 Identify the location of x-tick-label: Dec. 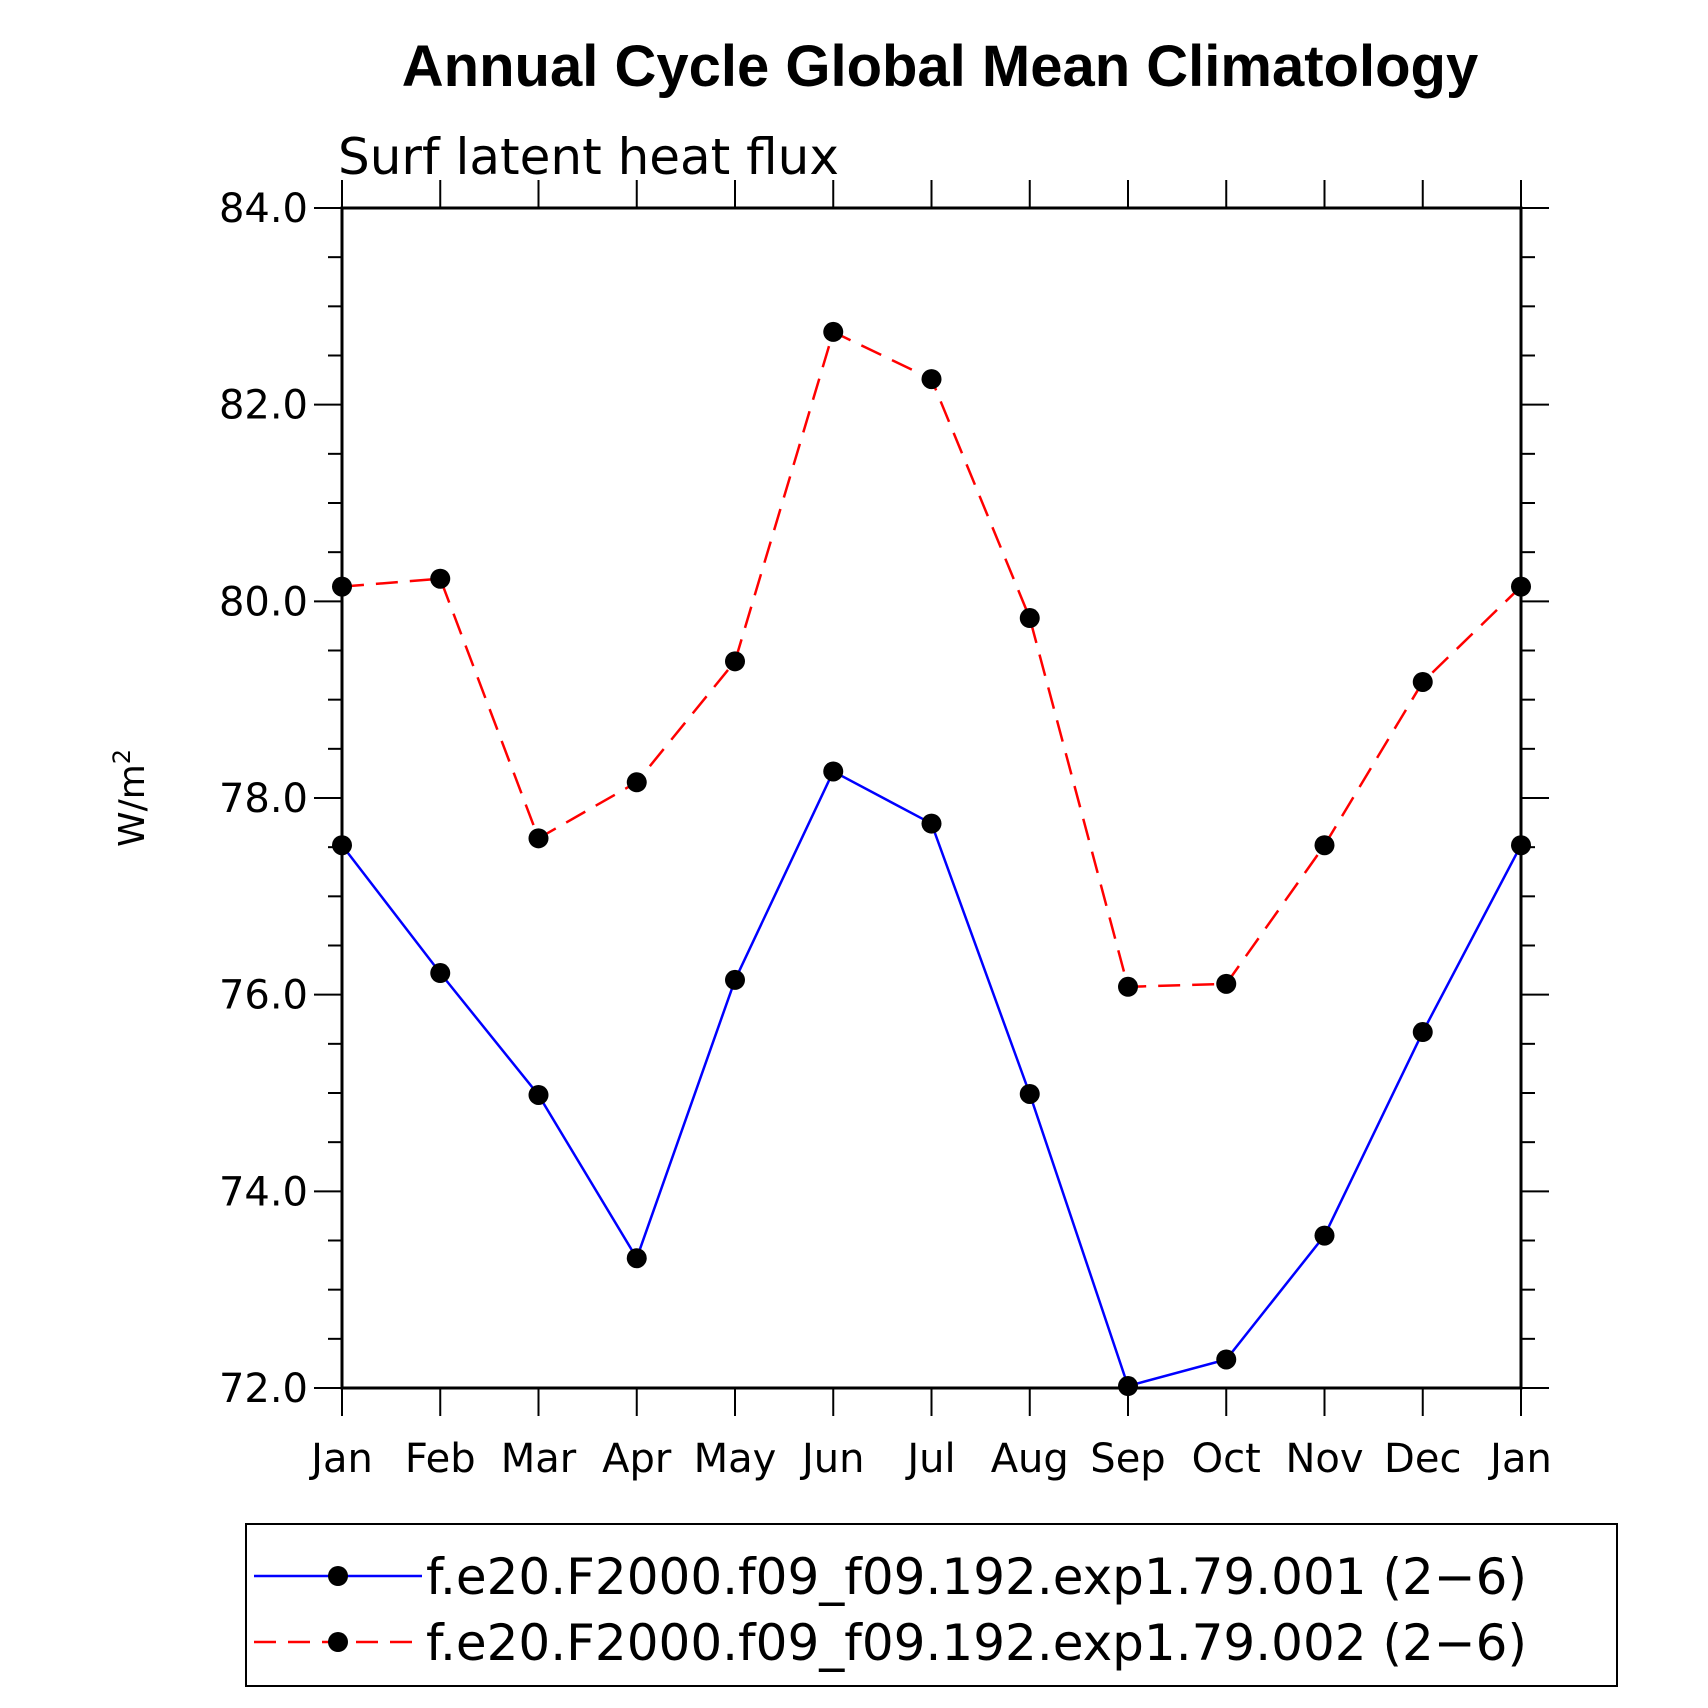
(1422, 1459).